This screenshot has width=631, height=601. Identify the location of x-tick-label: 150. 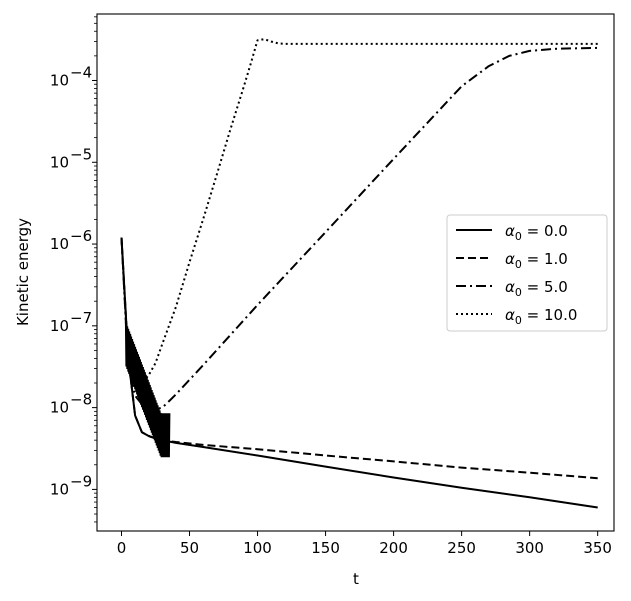
(325, 548).